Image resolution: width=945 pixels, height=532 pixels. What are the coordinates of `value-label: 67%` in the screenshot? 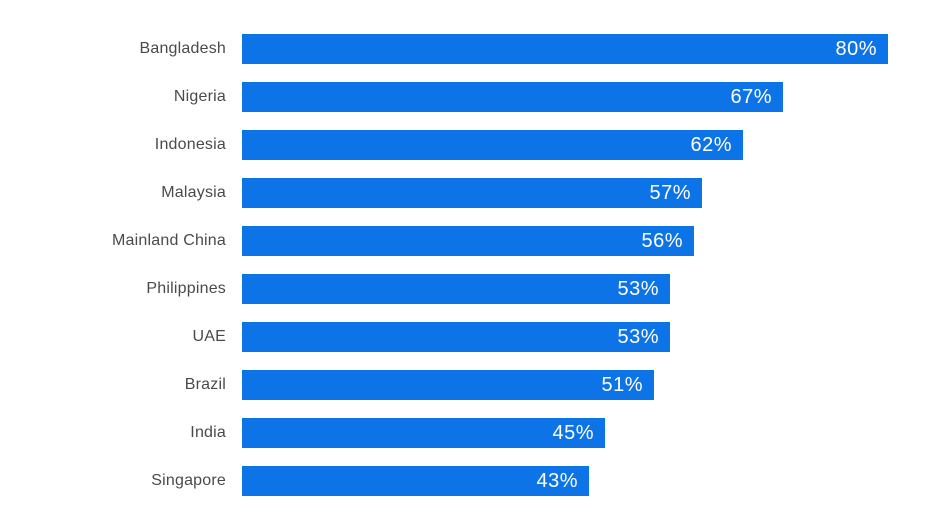 It's located at (751, 96).